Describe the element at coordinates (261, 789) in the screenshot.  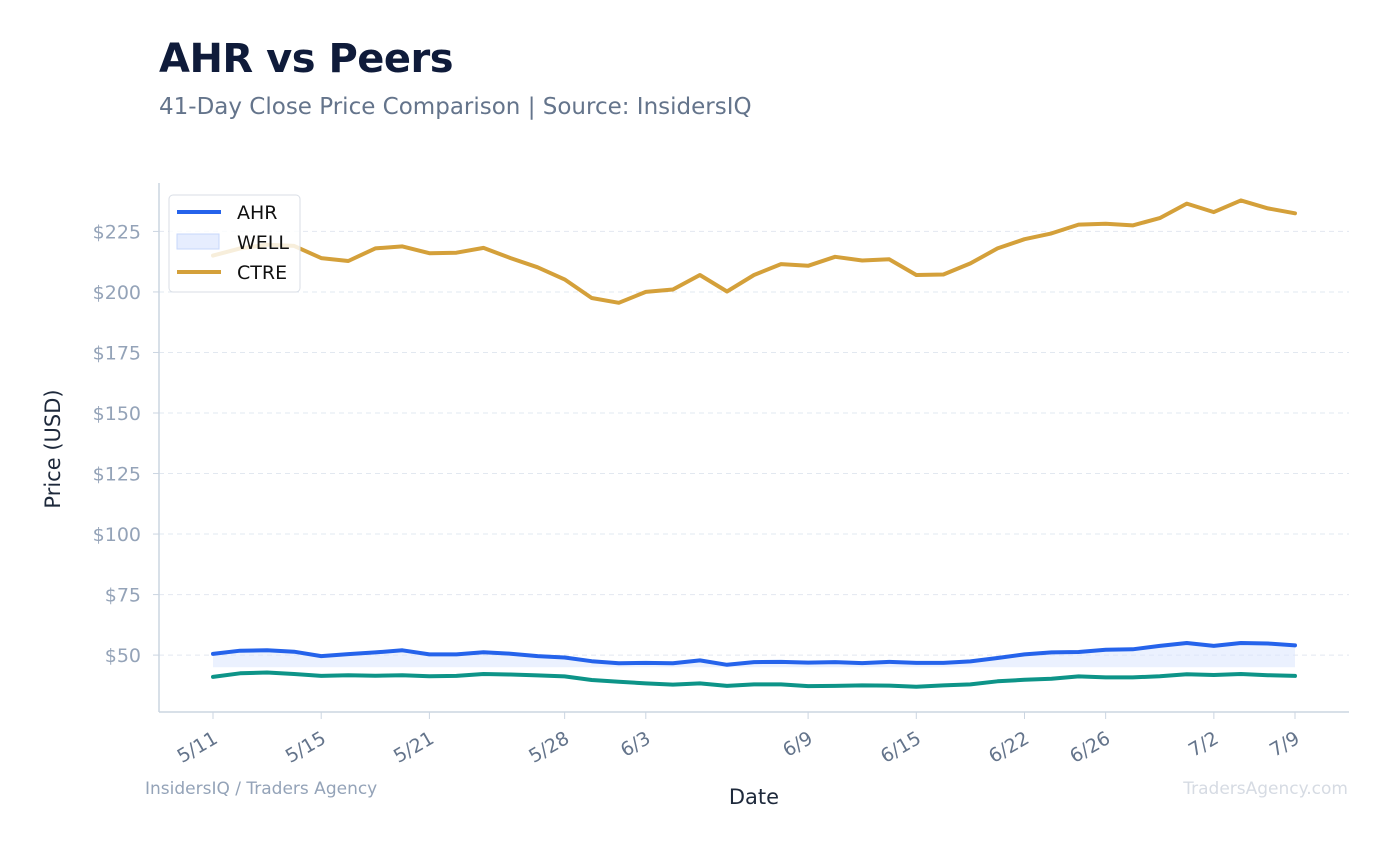
I see `footer-credit: InsidersIQ / Traders Agency` at that location.